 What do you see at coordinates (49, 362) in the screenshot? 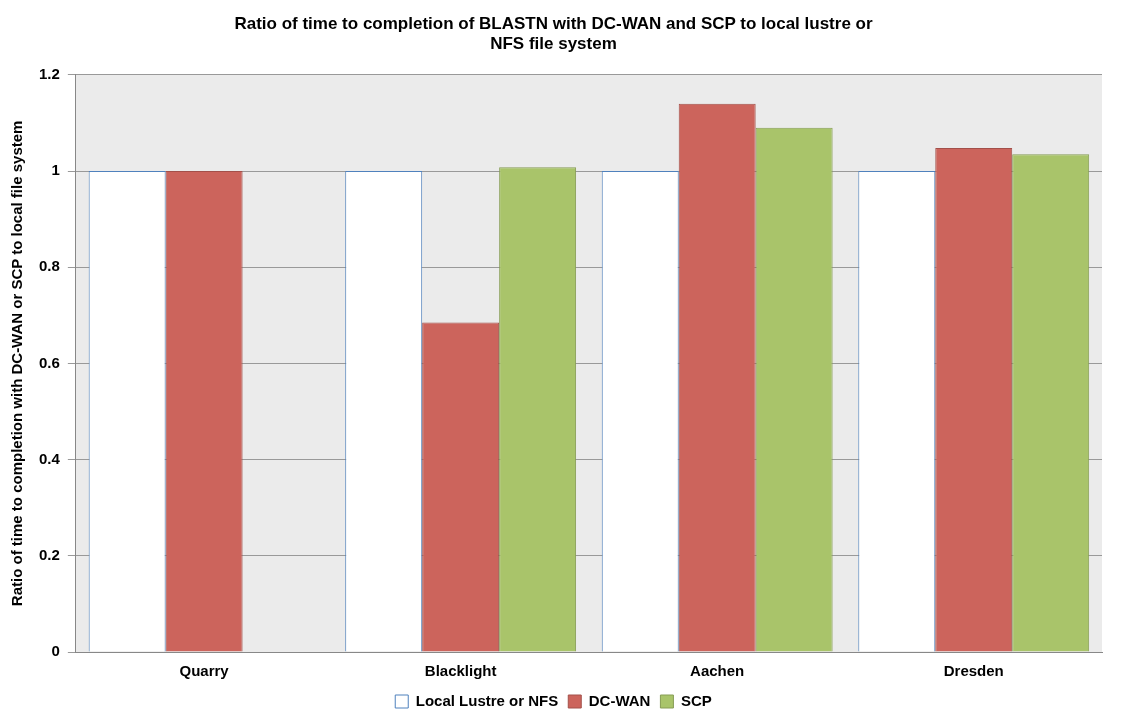
I see `y-tick-label: 0.6` at bounding box center [49, 362].